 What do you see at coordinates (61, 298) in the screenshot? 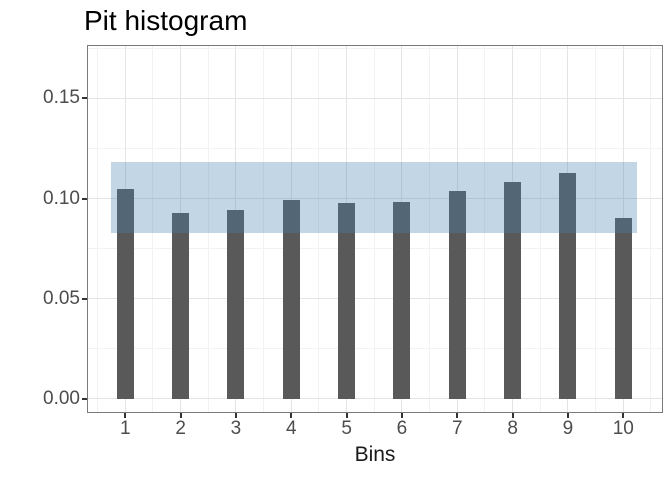
I see `y-tick-label: 0.05` at bounding box center [61, 298].